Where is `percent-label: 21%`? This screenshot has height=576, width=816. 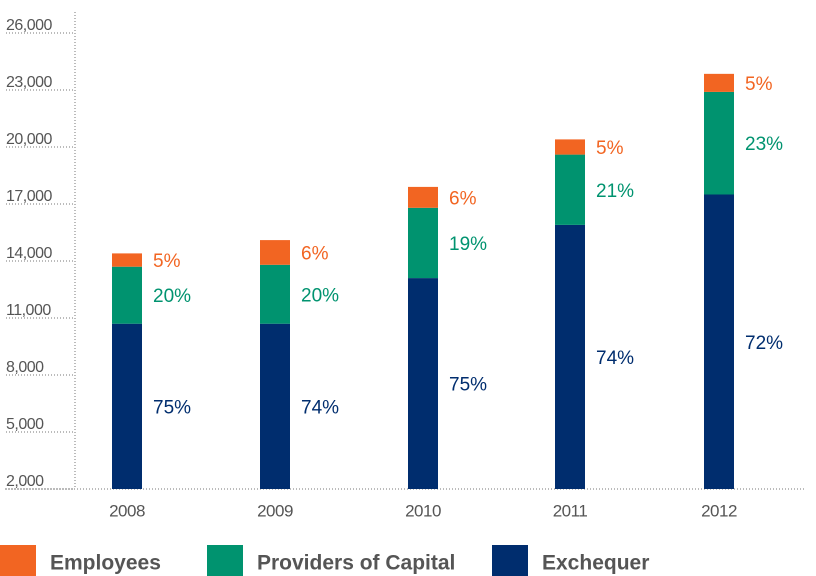
percent-label: 21% is located at coordinates (615, 191).